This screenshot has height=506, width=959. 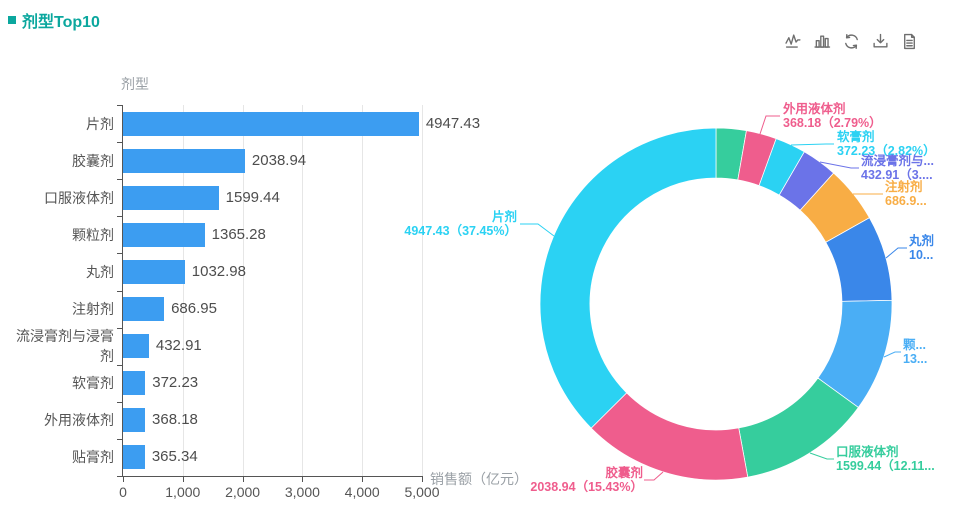 What do you see at coordinates (174, 457) in the screenshot?
I see `bar-value-label: 365.34` at bounding box center [174, 457].